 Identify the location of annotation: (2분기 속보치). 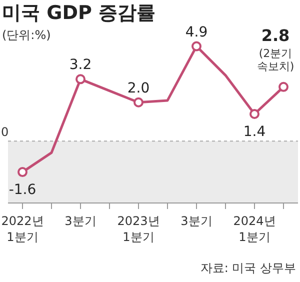
(275, 59).